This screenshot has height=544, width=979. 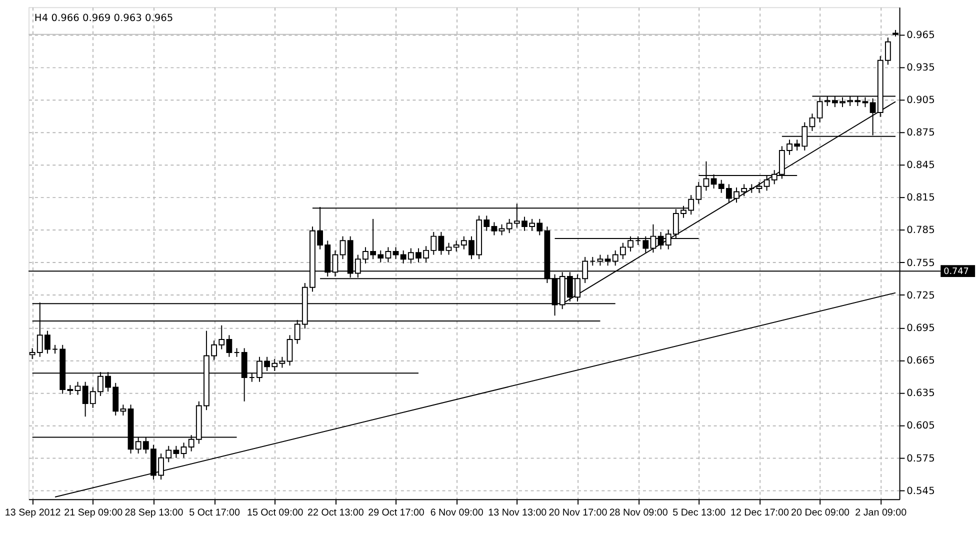 What do you see at coordinates (920, 328) in the screenshot?
I see `y-tick-label: 0.695` at bounding box center [920, 328].